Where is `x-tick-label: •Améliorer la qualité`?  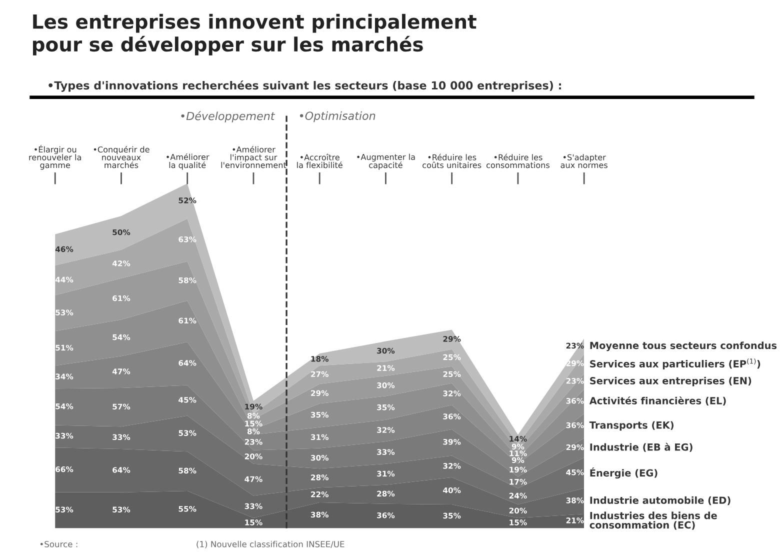
x-tick-label: •Améliorer la qualité is located at coordinates (188, 161).